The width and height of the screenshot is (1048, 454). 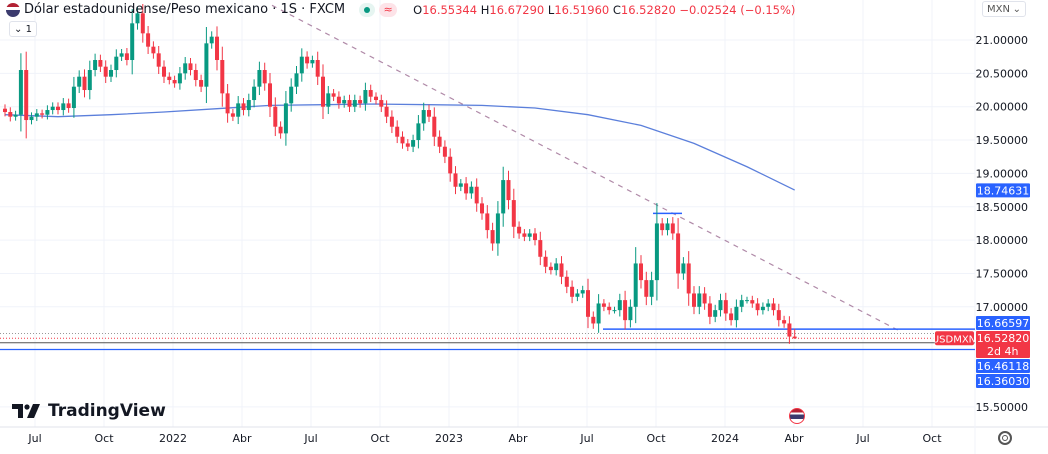 I want to click on x-tick-label: 2024, so click(x=725, y=438).